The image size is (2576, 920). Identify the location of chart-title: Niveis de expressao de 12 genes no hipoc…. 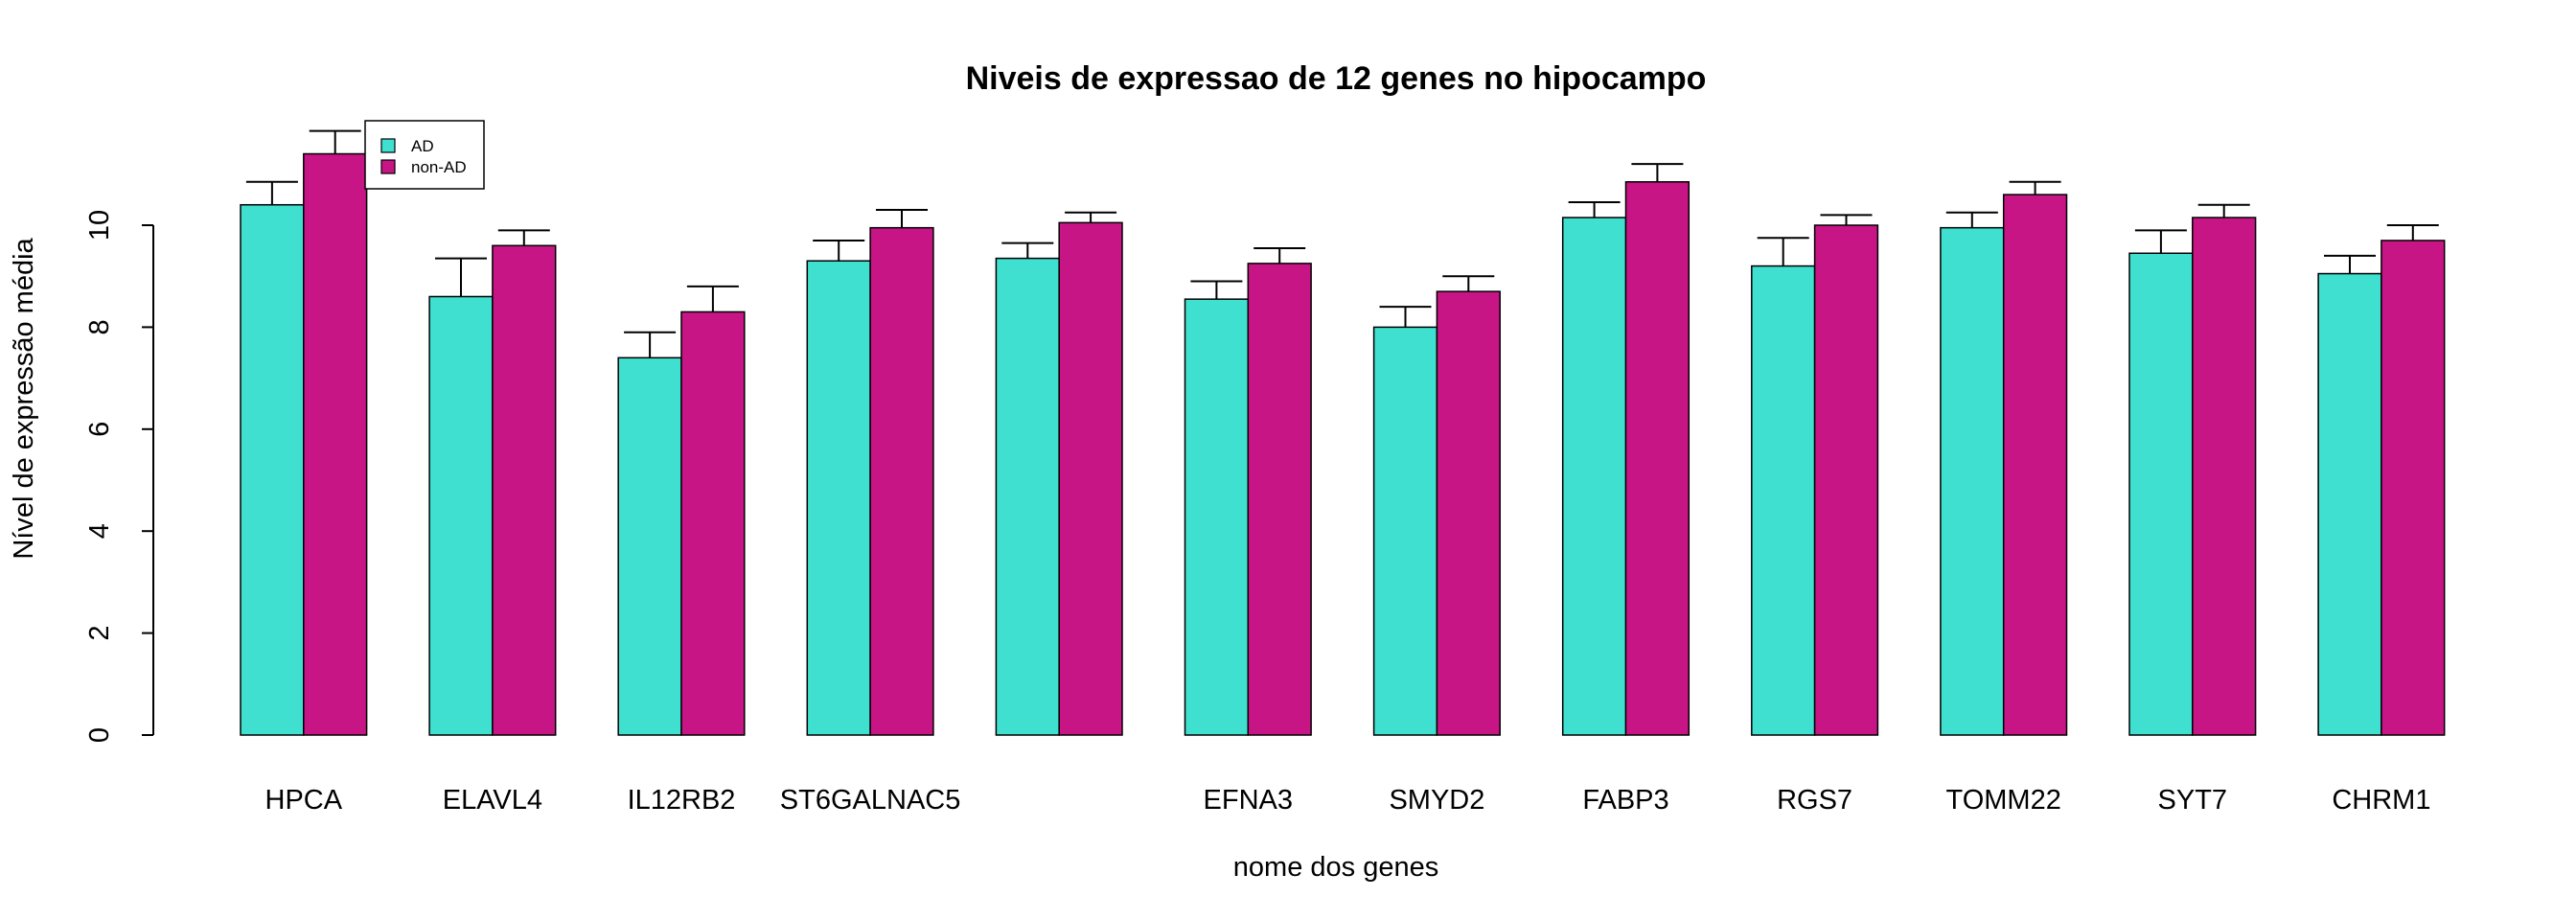
(1336, 78).